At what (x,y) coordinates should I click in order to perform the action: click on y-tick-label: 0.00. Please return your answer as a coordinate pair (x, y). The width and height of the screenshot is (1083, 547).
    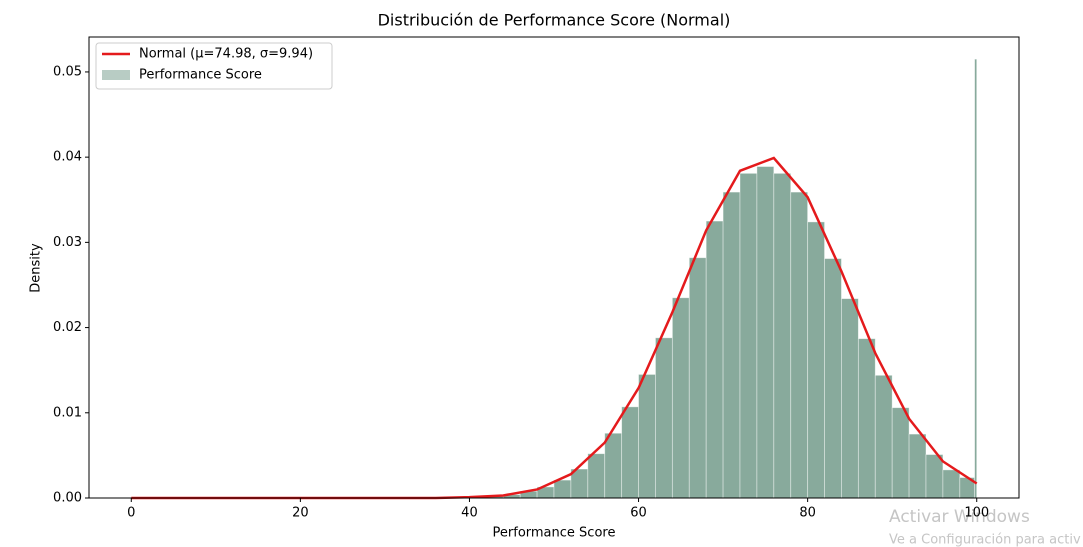
    Looking at the image, I should click on (67, 498).